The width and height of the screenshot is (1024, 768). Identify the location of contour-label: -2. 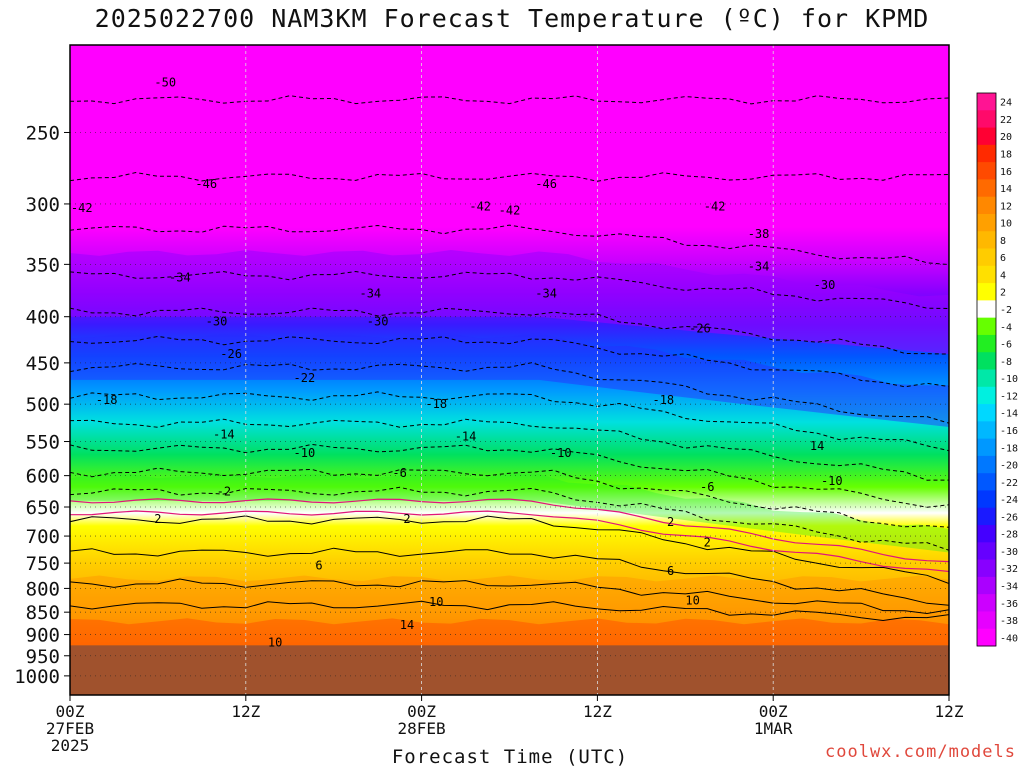
(224, 492).